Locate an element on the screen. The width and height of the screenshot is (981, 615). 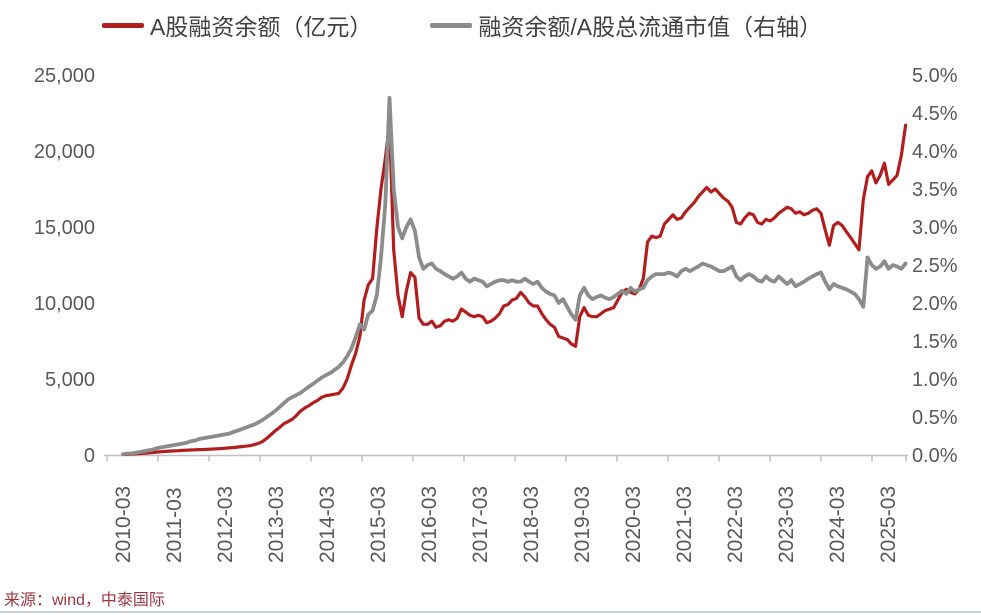
right-axis-tick-label: 0.0% is located at coordinates (935, 456).